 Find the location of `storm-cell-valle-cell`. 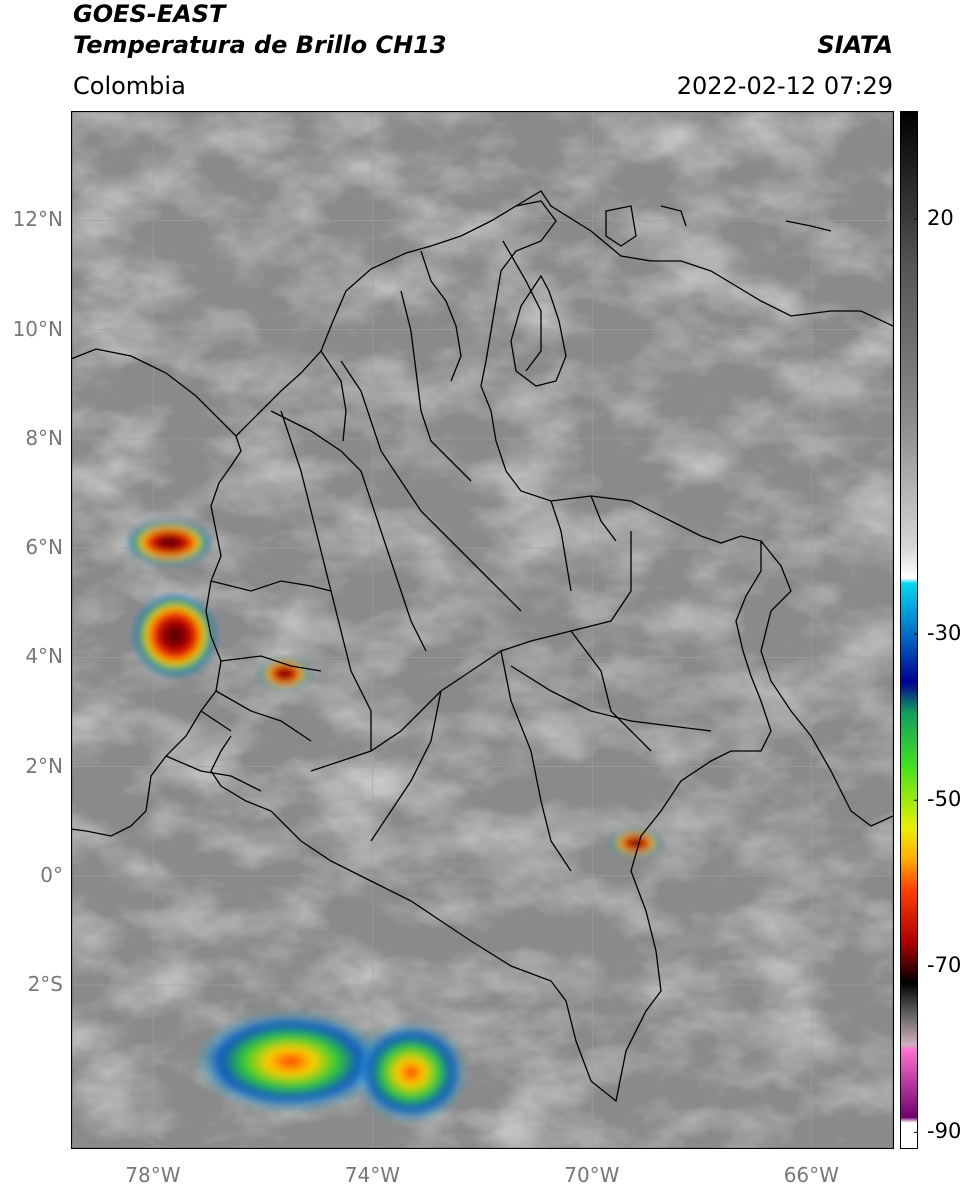

storm-cell-valle-cell is located at coordinates (285, 674).